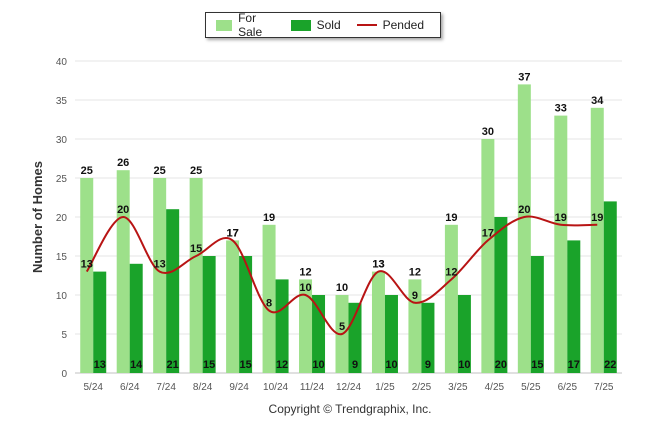 This screenshot has height=434, width=646. I want to click on x-tick-label: 4/25, so click(495, 387).